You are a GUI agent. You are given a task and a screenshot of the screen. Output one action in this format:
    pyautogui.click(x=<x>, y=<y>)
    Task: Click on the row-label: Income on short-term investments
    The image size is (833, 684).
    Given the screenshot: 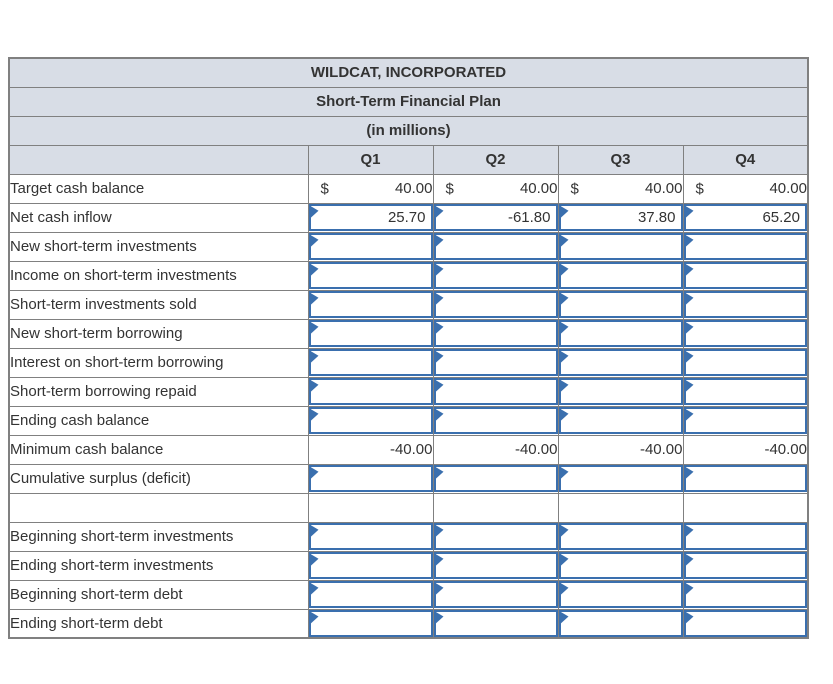 What is the action you would take?
    pyautogui.click(x=158, y=275)
    